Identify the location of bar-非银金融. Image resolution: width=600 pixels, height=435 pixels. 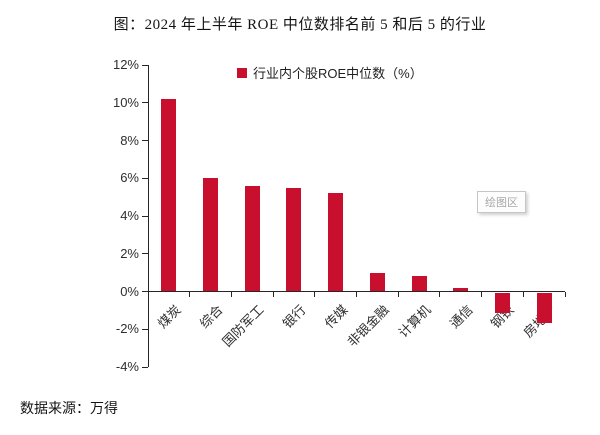
(377, 282).